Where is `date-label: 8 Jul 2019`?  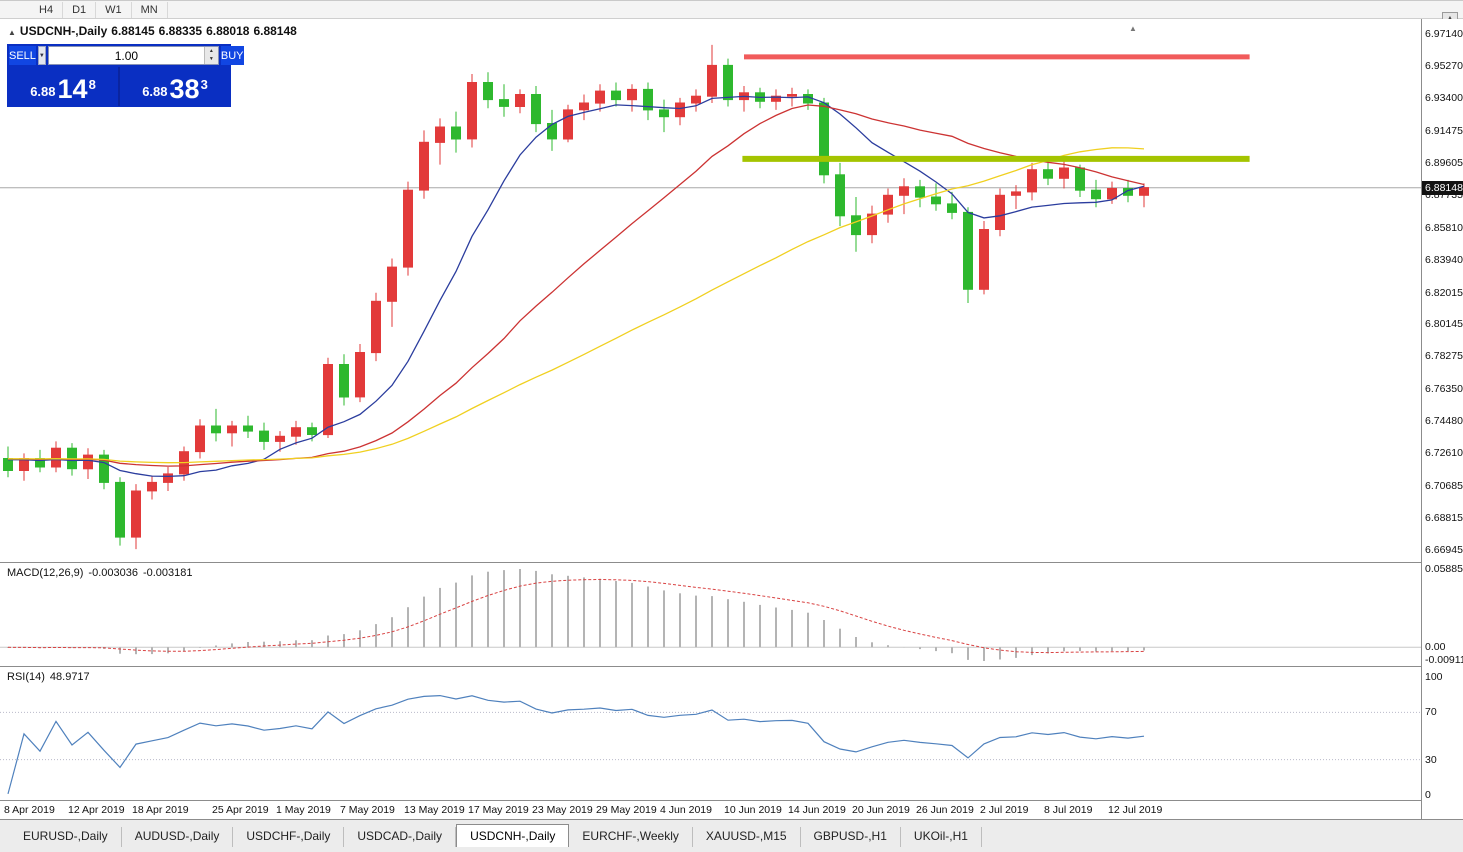 date-label: 8 Jul 2019 is located at coordinates (1068, 810).